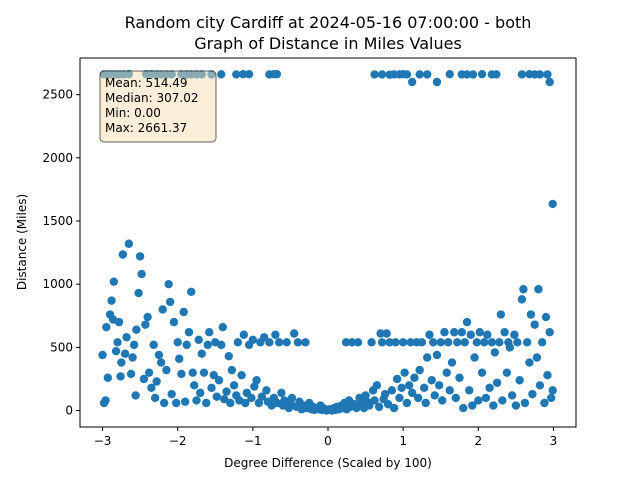 This screenshot has height=480, width=640. What do you see at coordinates (178, 441) in the screenshot?
I see `x-tick-label: −2` at bounding box center [178, 441].